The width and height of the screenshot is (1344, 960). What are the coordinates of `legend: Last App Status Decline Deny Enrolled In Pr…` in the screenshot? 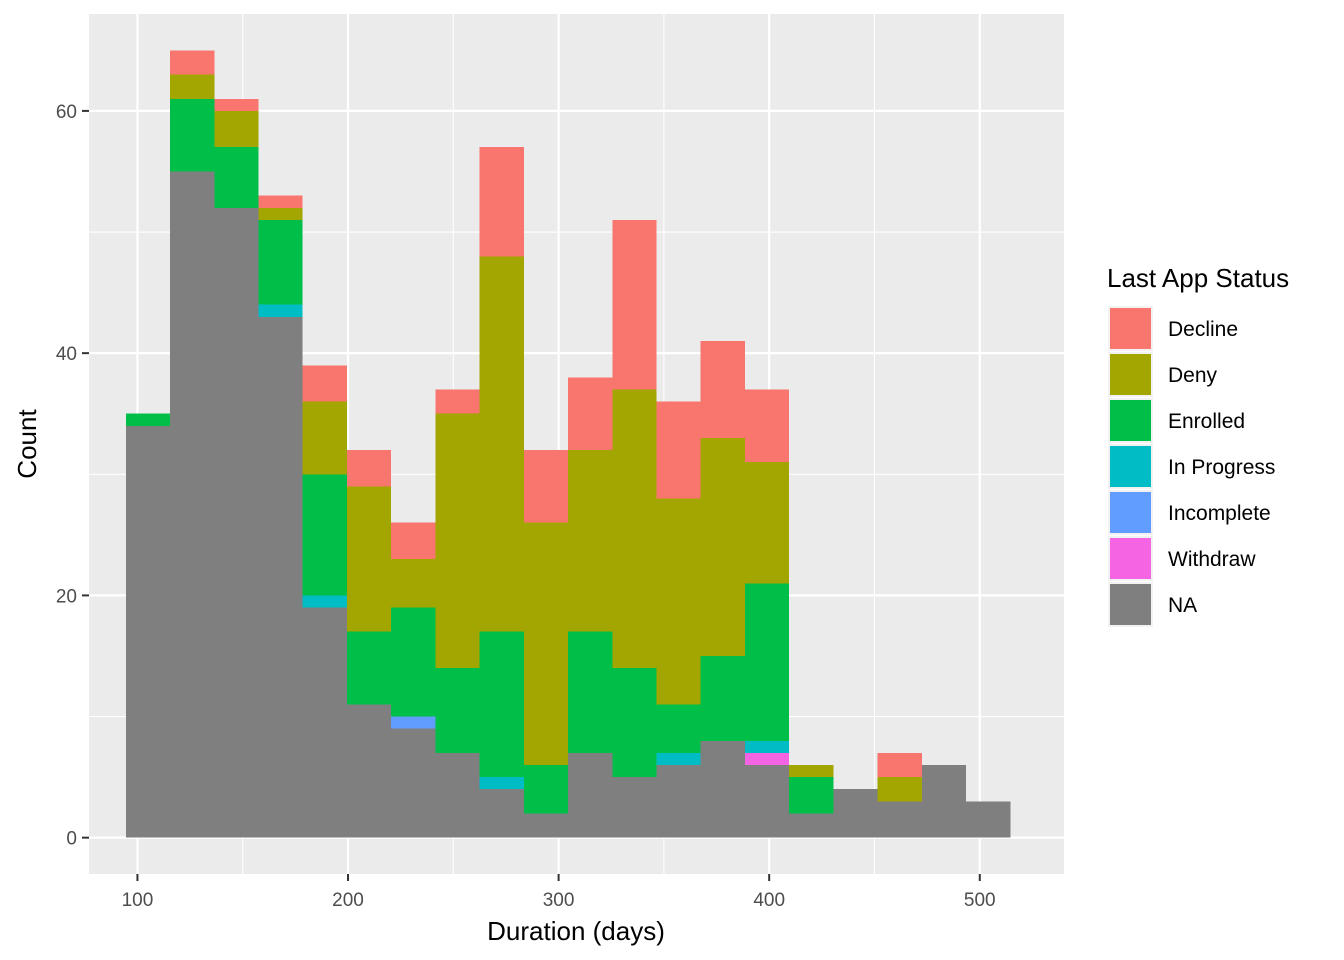 It's located at (1198, 445).